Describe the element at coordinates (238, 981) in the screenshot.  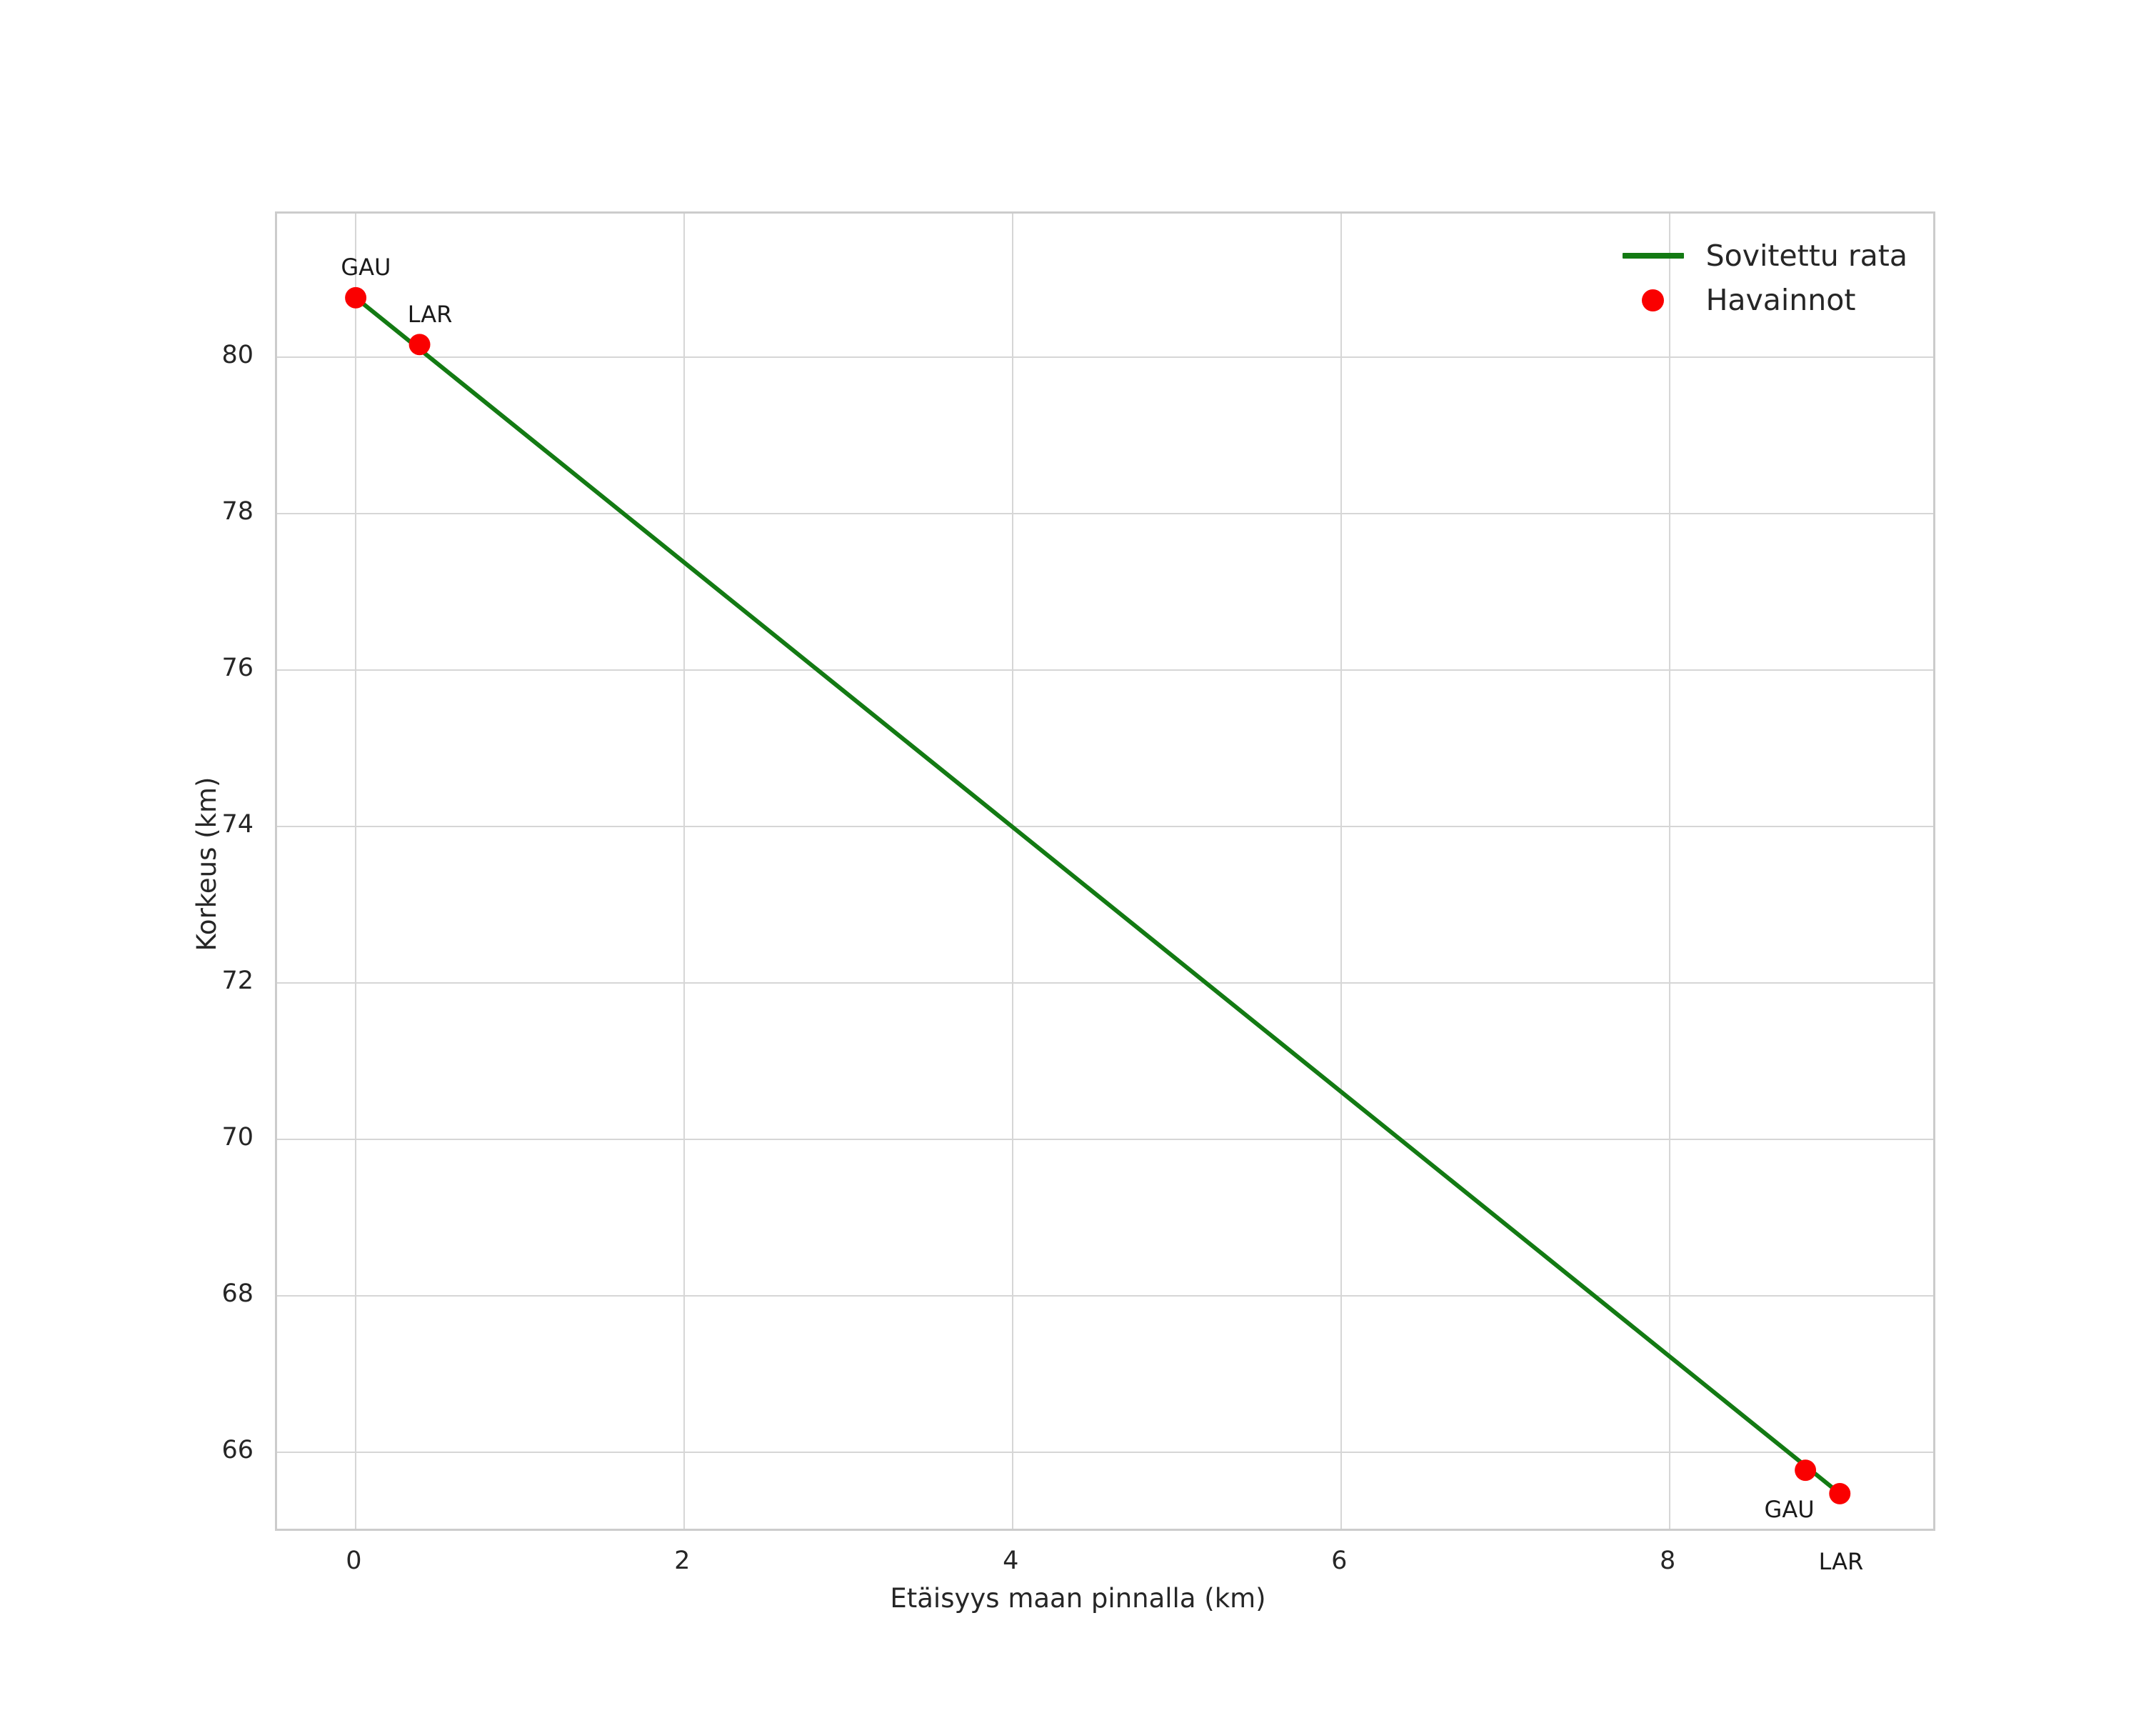
I see `y-tick-label-72: 72` at that location.